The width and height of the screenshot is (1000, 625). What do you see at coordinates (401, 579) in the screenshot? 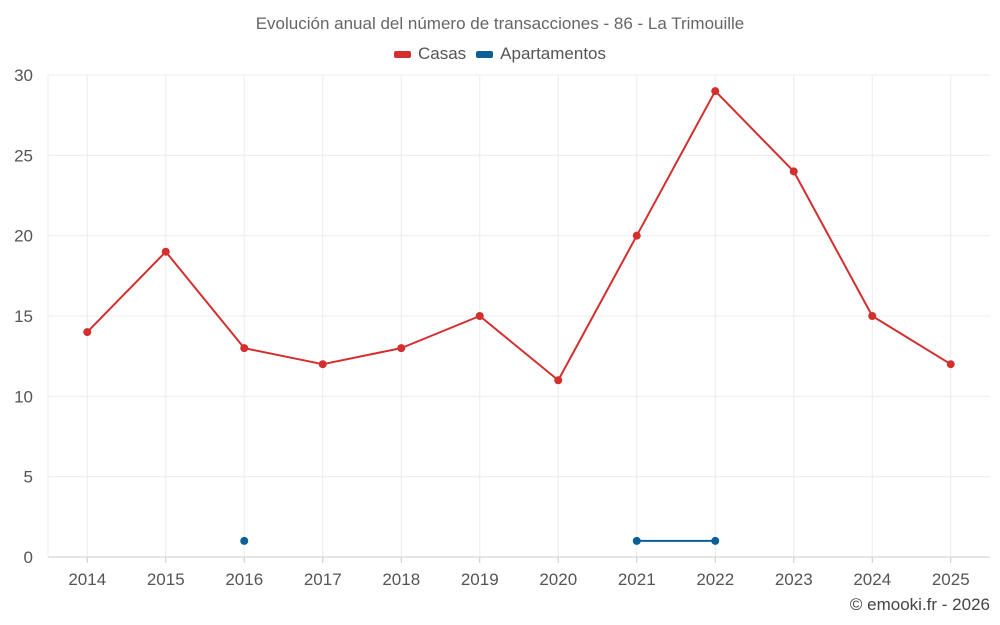
I see `x-tick-label: 2018` at bounding box center [401, 579].